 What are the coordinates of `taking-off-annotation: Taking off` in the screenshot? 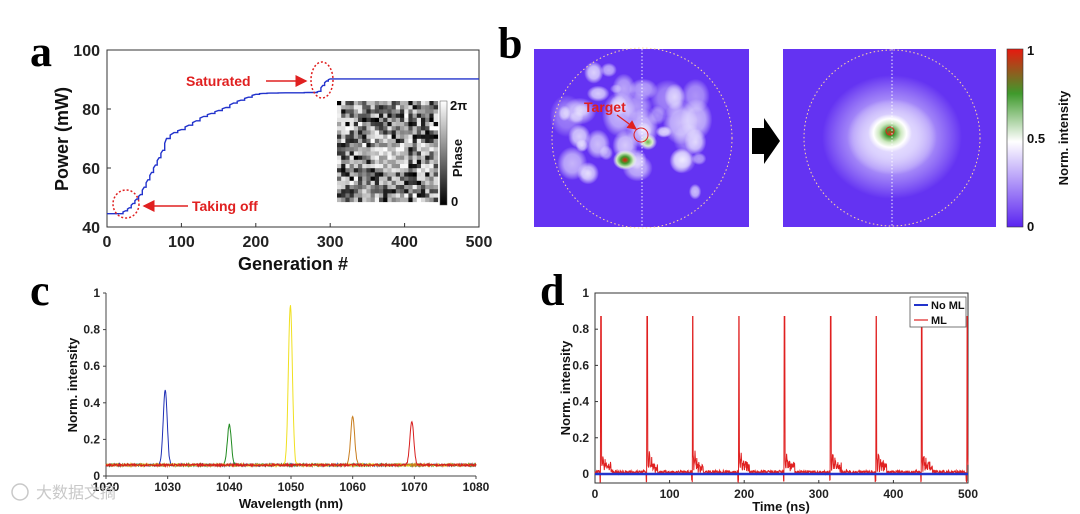 It's located at (225, 206).